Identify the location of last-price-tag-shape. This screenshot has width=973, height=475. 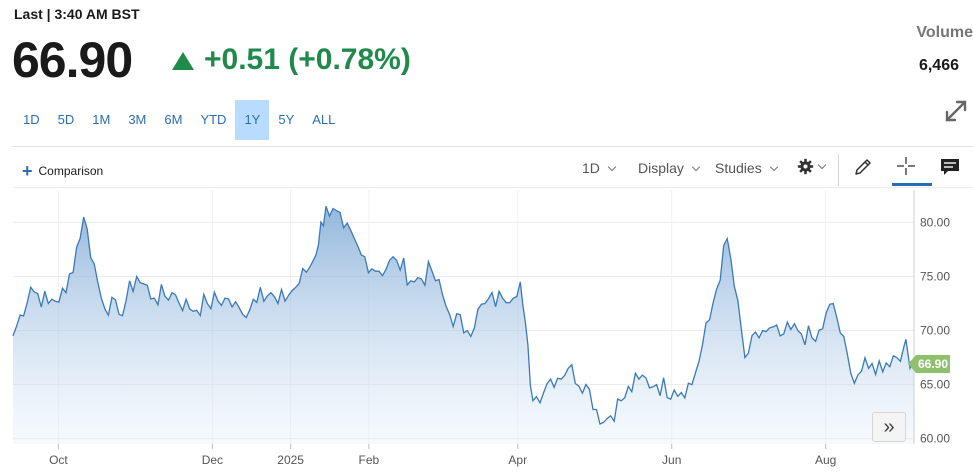
(929, 364).